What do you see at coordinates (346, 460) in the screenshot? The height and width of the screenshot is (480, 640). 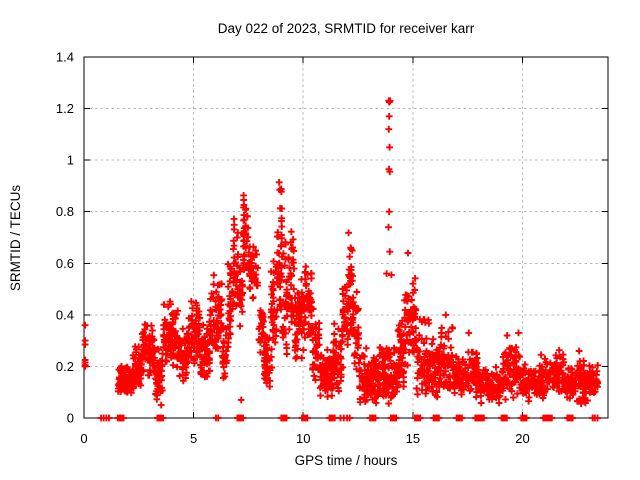 I see `x-axis-label: GPS time / hours` at bounding box center [346, 460].